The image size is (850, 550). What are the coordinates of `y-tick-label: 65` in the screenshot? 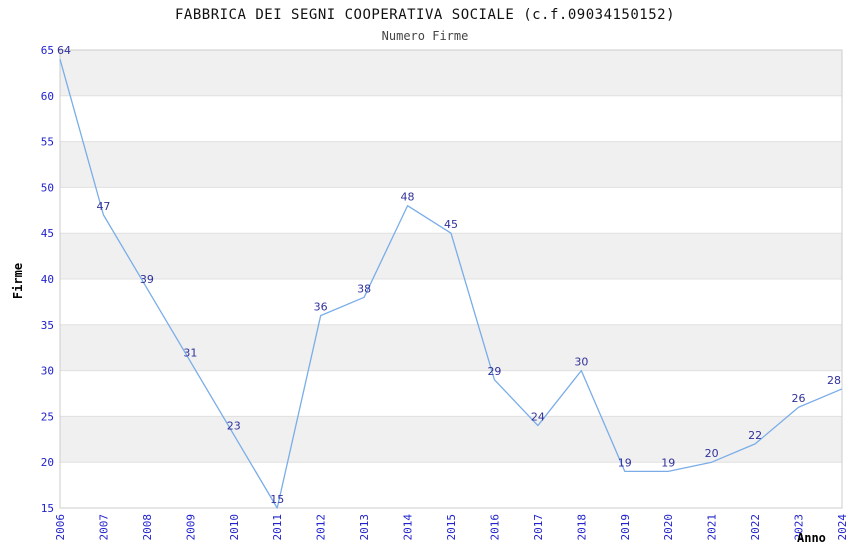 It's located at (47, 50).